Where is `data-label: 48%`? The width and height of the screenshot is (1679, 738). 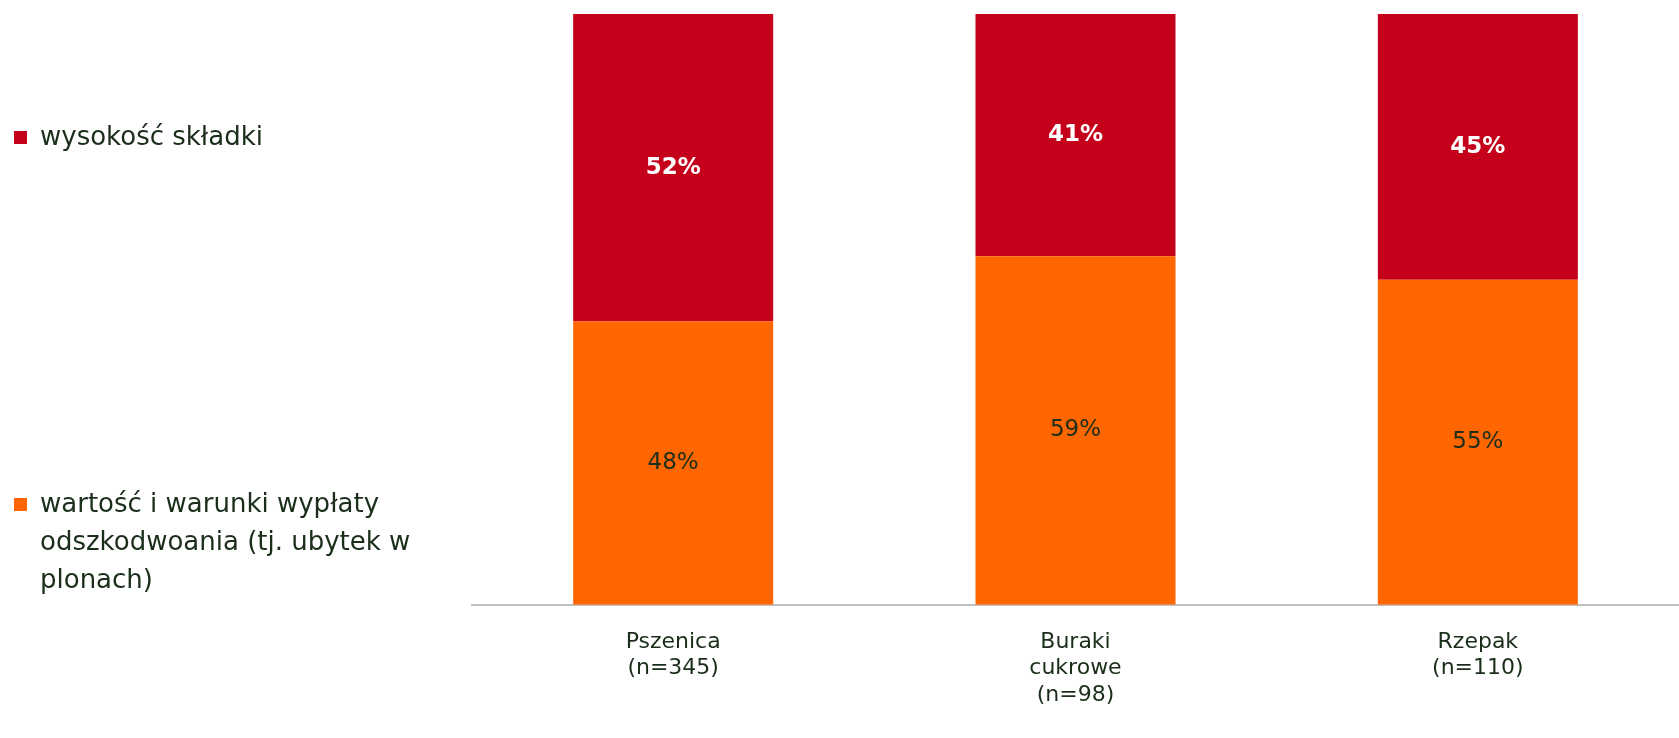
data-label: 48% is located at coordinates (673, 460).